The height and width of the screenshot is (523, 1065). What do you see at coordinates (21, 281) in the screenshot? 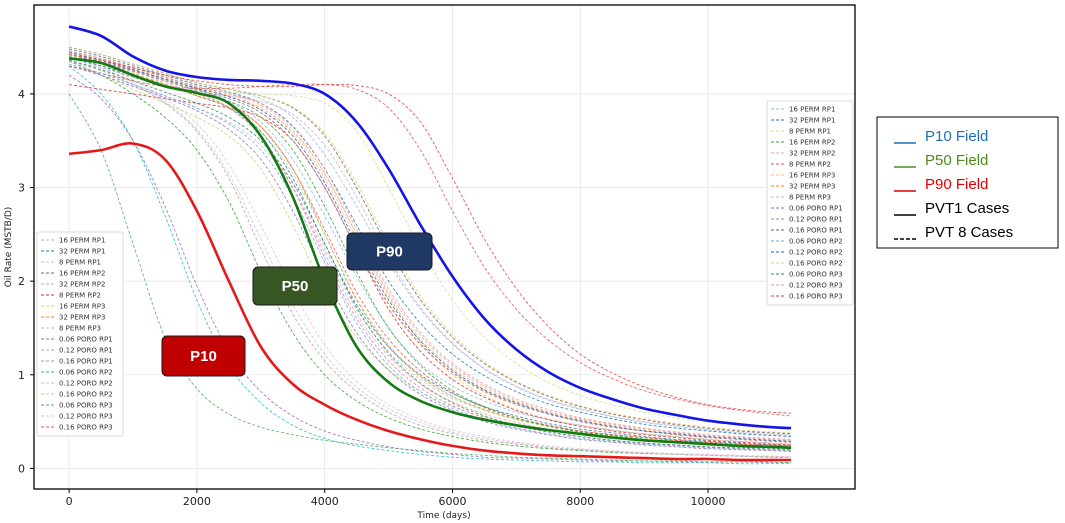
I see `y-tick-label: 2` at bounding box center [21, 281].